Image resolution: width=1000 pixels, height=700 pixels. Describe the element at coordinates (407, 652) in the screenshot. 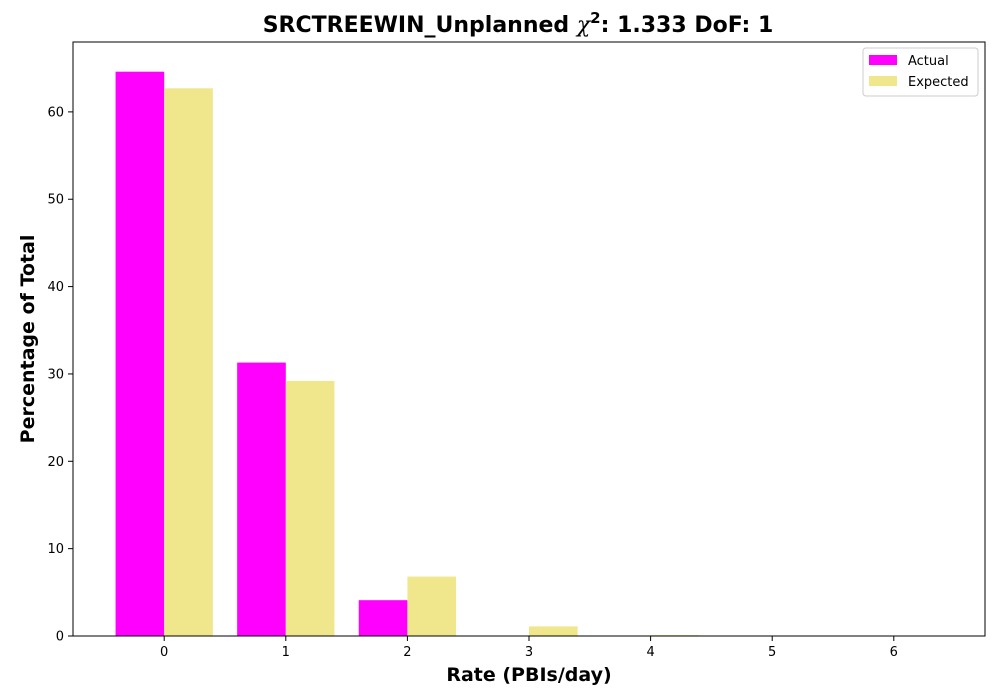

I see `x-tick-label: 2` at that location.